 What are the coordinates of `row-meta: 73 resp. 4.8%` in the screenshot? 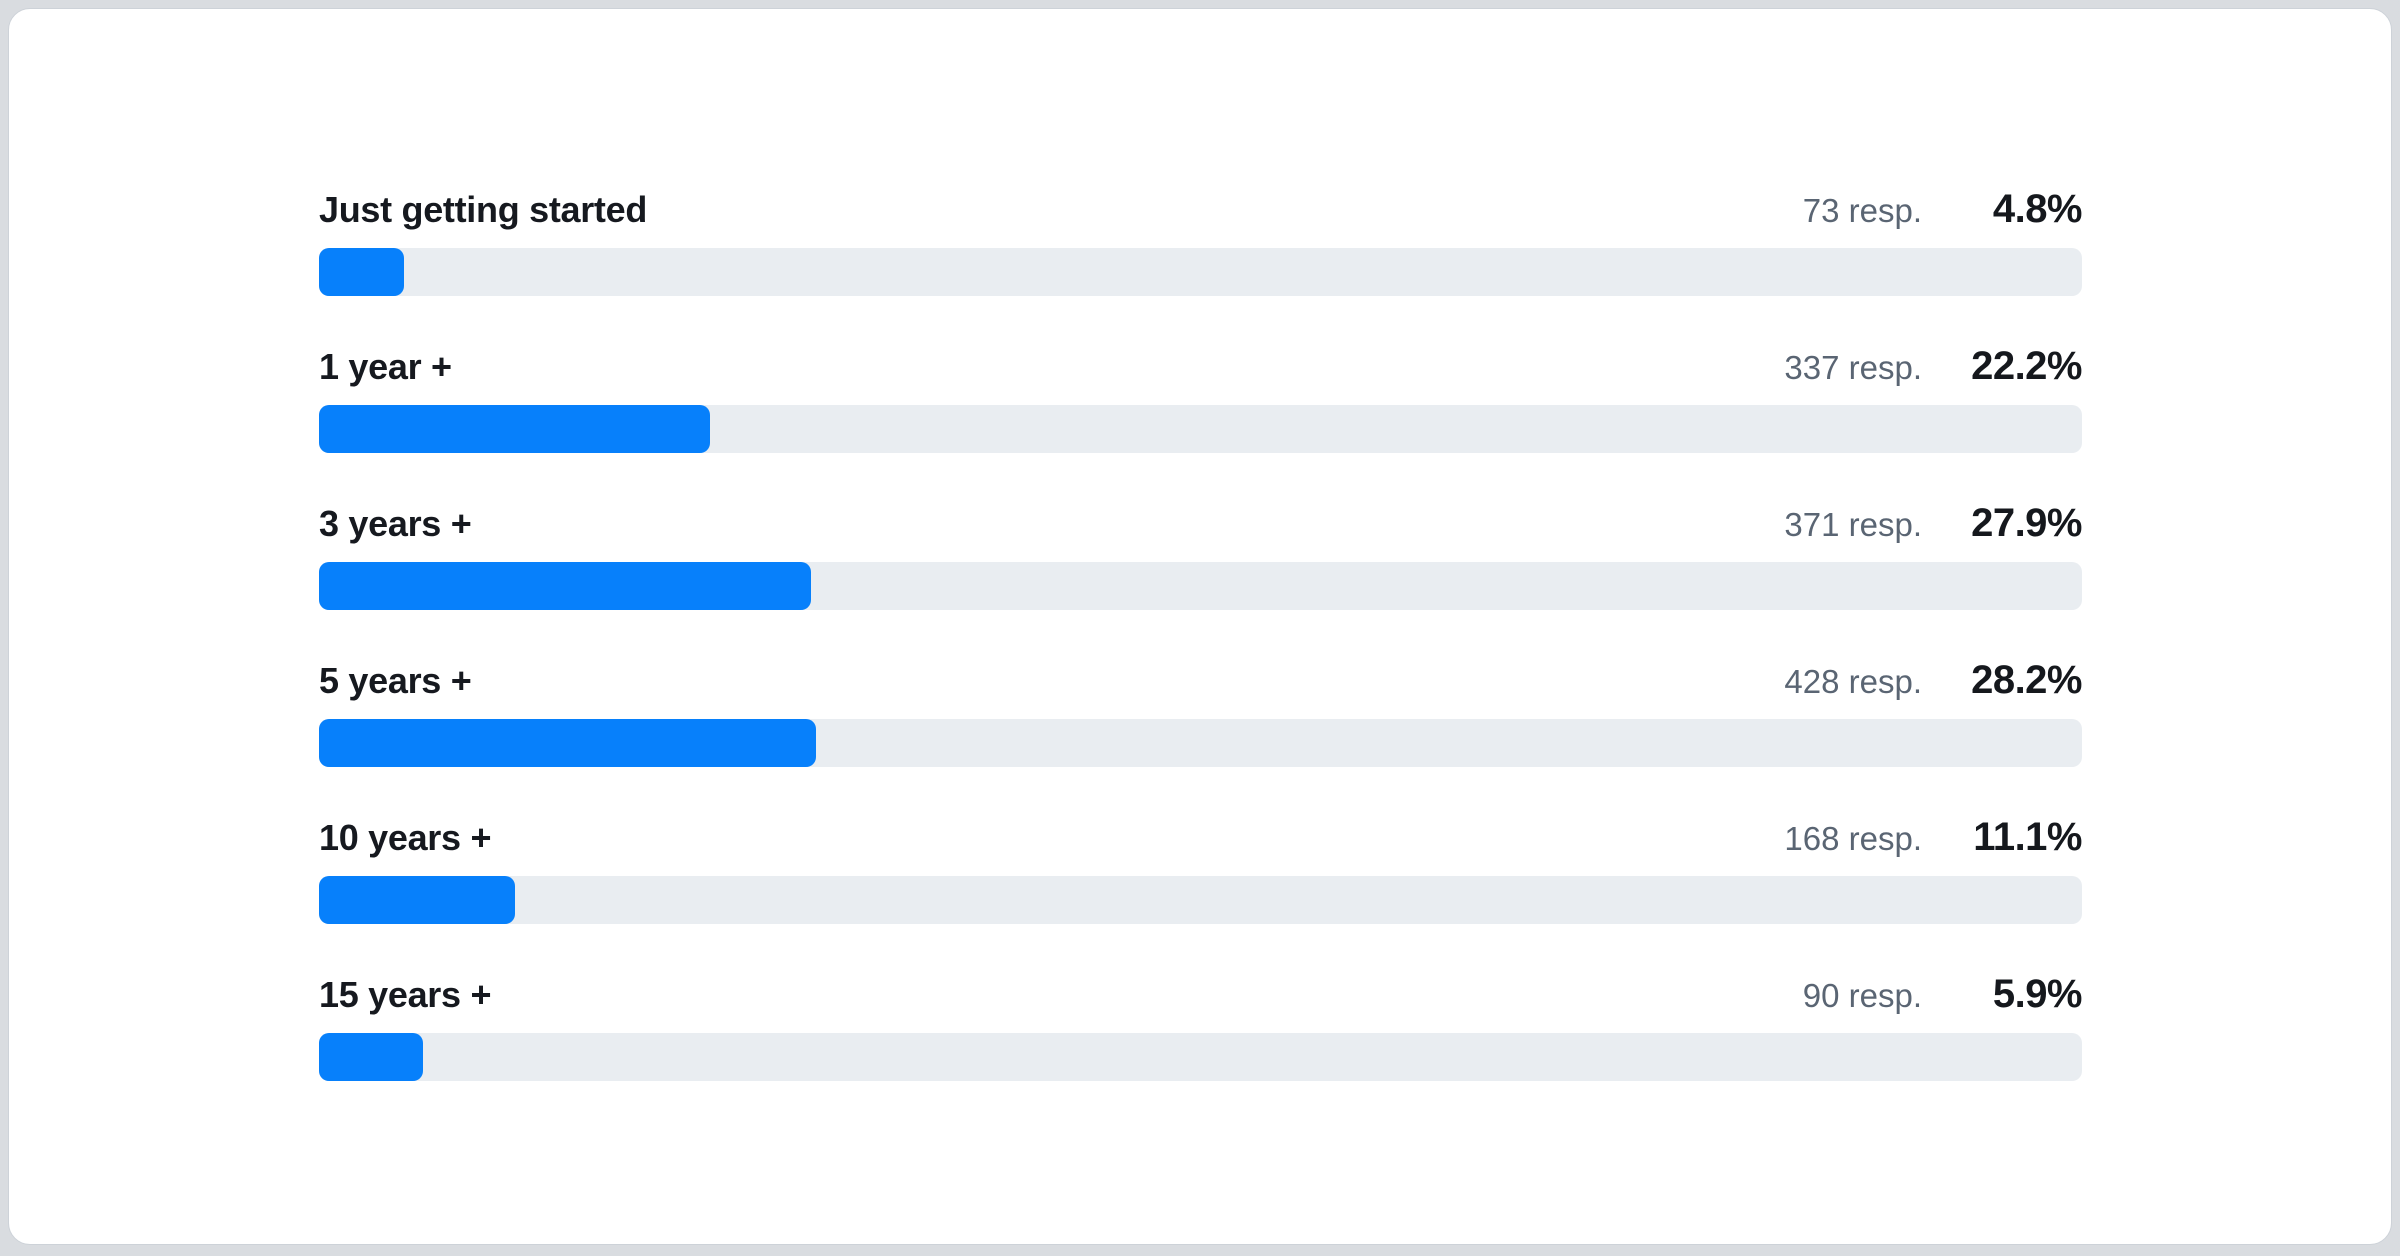 It's located at (1942, 210).